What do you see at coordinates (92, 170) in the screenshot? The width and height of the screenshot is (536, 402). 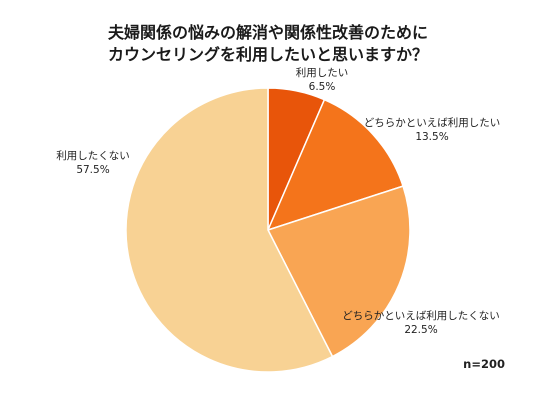 I see `slice-value-3: 57.5%` at bounding box center [92, 170].